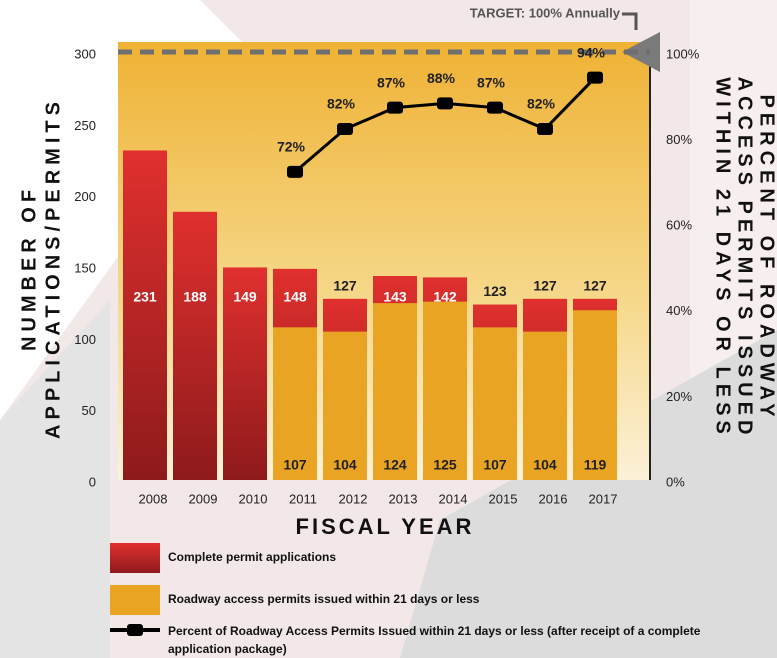 The height and width of the screenshot is (658, 777). What do you see at coordinates (545, 12) in the screenshot?
I see `target-label: TARGET: 100% Annually` at bounding box center [545, 12].